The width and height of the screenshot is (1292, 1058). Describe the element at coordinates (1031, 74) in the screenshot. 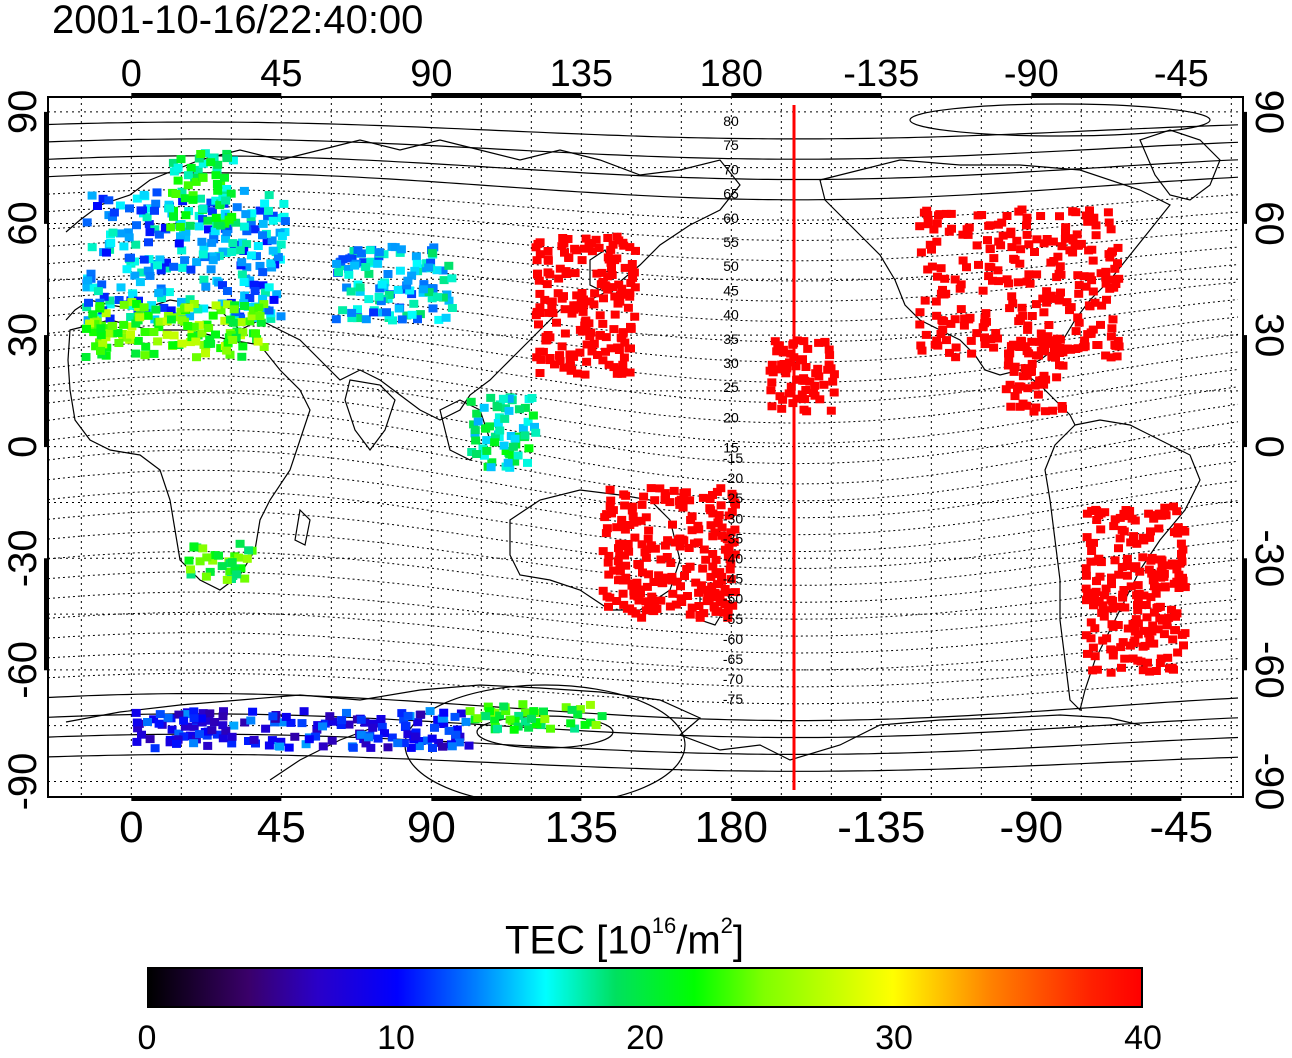

I see `lon-tick-top: -90` at that location.